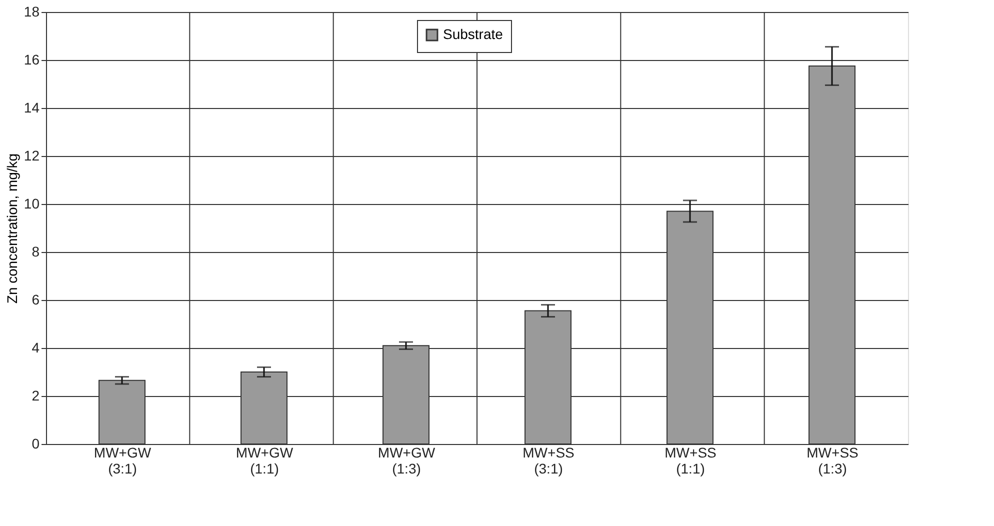  What do you see at coordinates (36, 300) in the screenshot?
I see `y-tick-label: 6` at bounding box center [36, 300].